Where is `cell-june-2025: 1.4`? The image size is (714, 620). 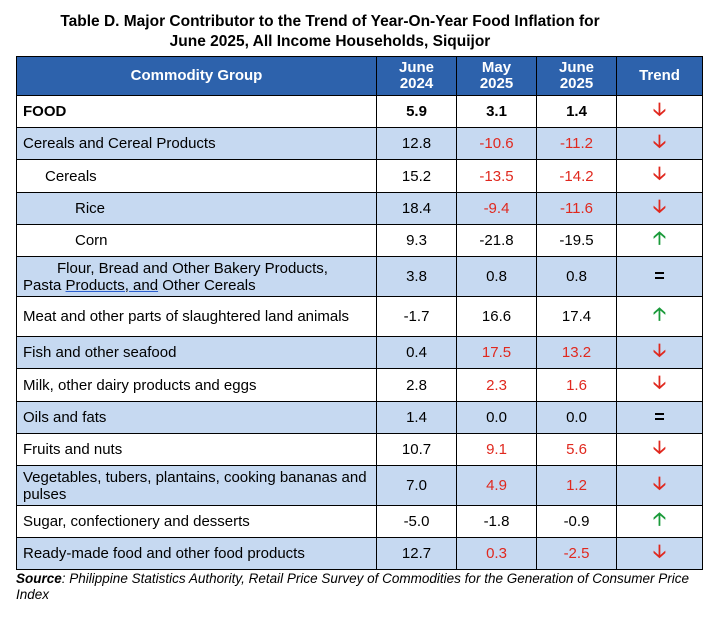
cell-june-2025: 1.4 is located at coordinates (576, 111).